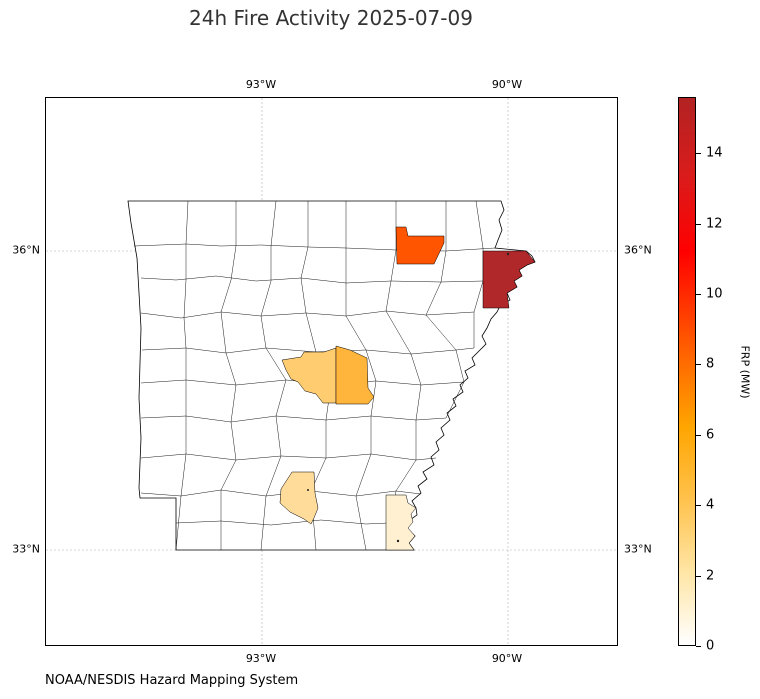 Image resolution: width=760 pixels, height=699 pixels. What do you see at coordinates (309, 375) in the screenshot?
I see `county-fire-central-west` at bounding box center [309, 375].